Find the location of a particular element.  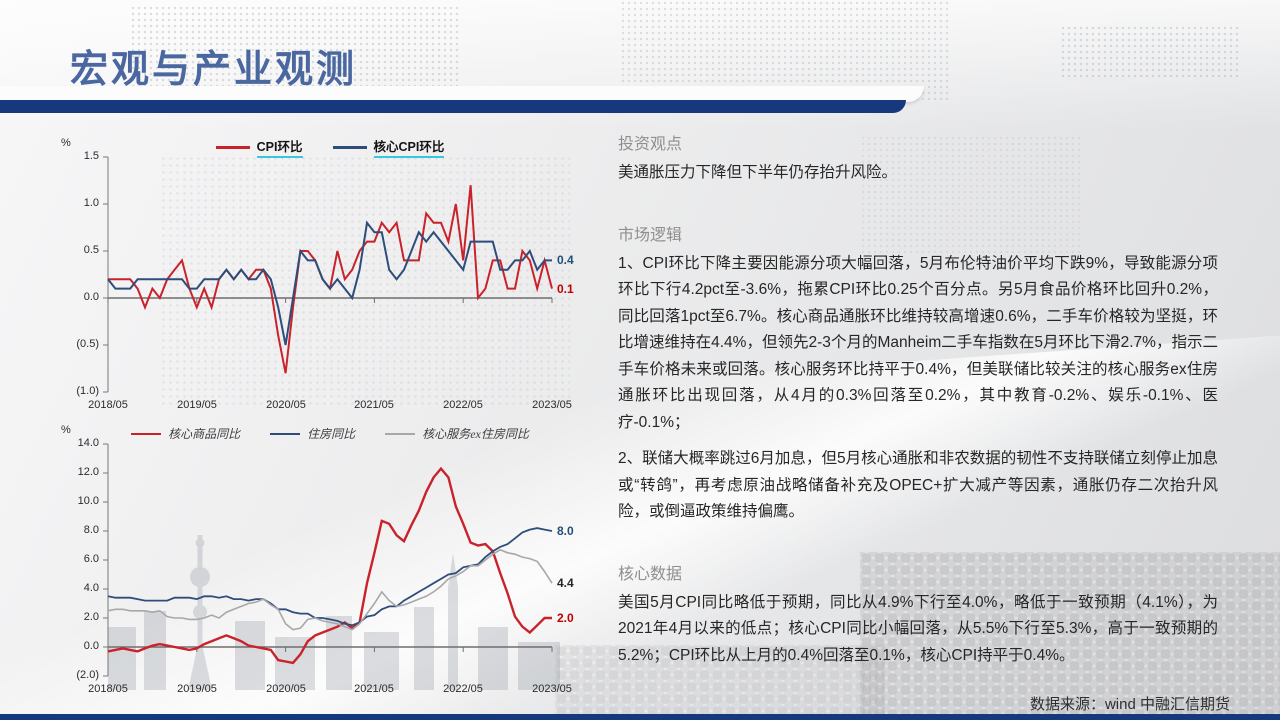

section-heading-market-logic: 市场逻辑 is located at coordinates (650, 235).